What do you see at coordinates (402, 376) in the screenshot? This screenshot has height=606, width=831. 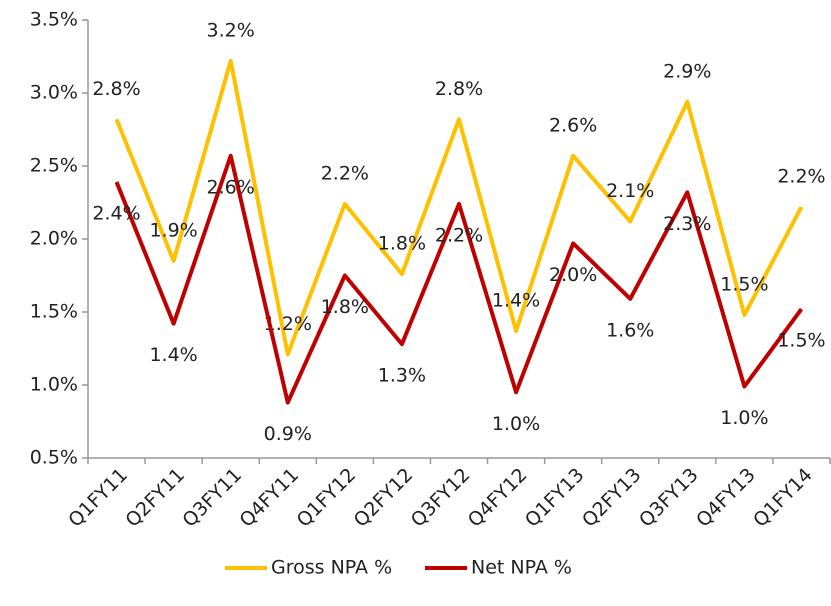 I see `data-label: 1.3%` at bounding box center [402, 376].